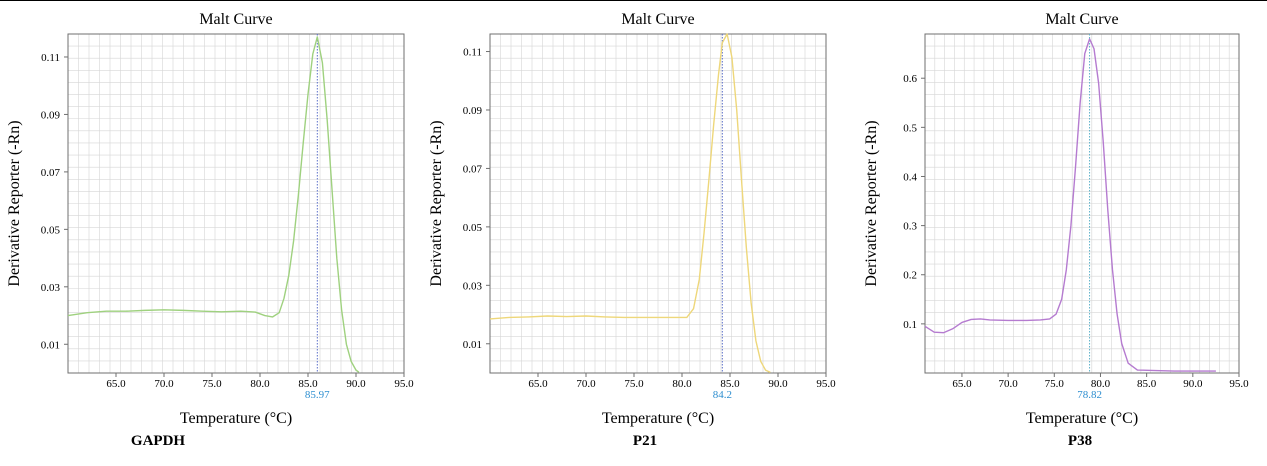  I want to click on y-tick-label: 0.1, so click(910, 325).